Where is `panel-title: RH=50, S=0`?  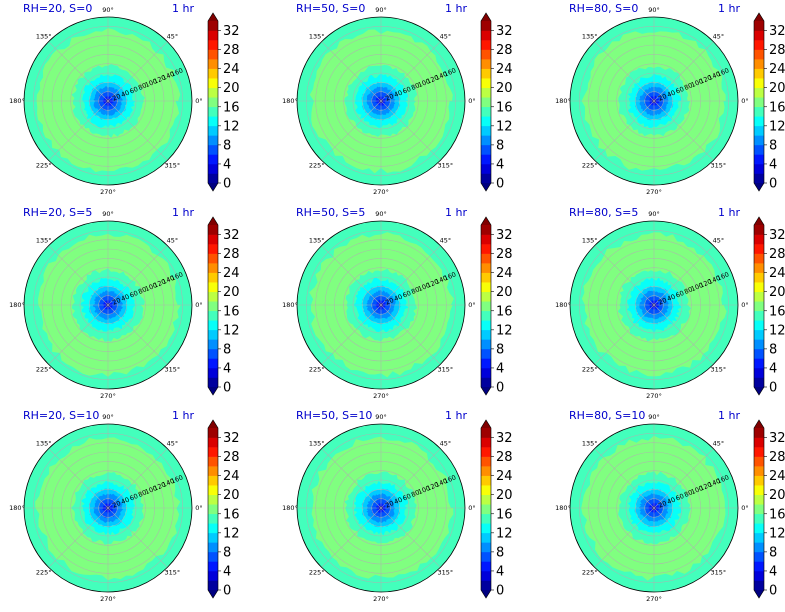
panel-title: RH=50, S=0 is located at coordinates (330, 8).